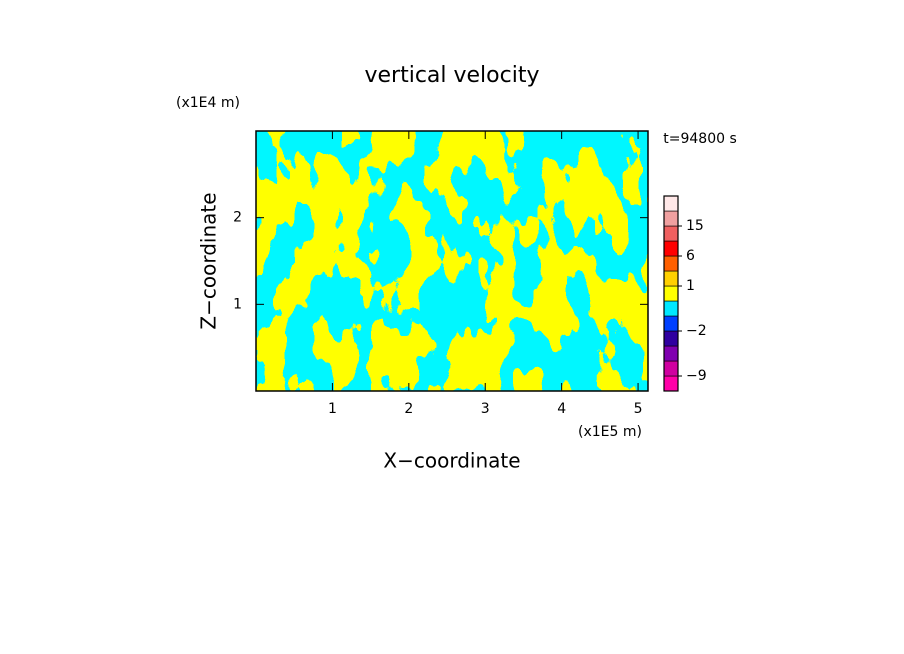 The width and height of the screenshot is (904, 654). I want to click on colorbar-label: 1, so click(690, 286).